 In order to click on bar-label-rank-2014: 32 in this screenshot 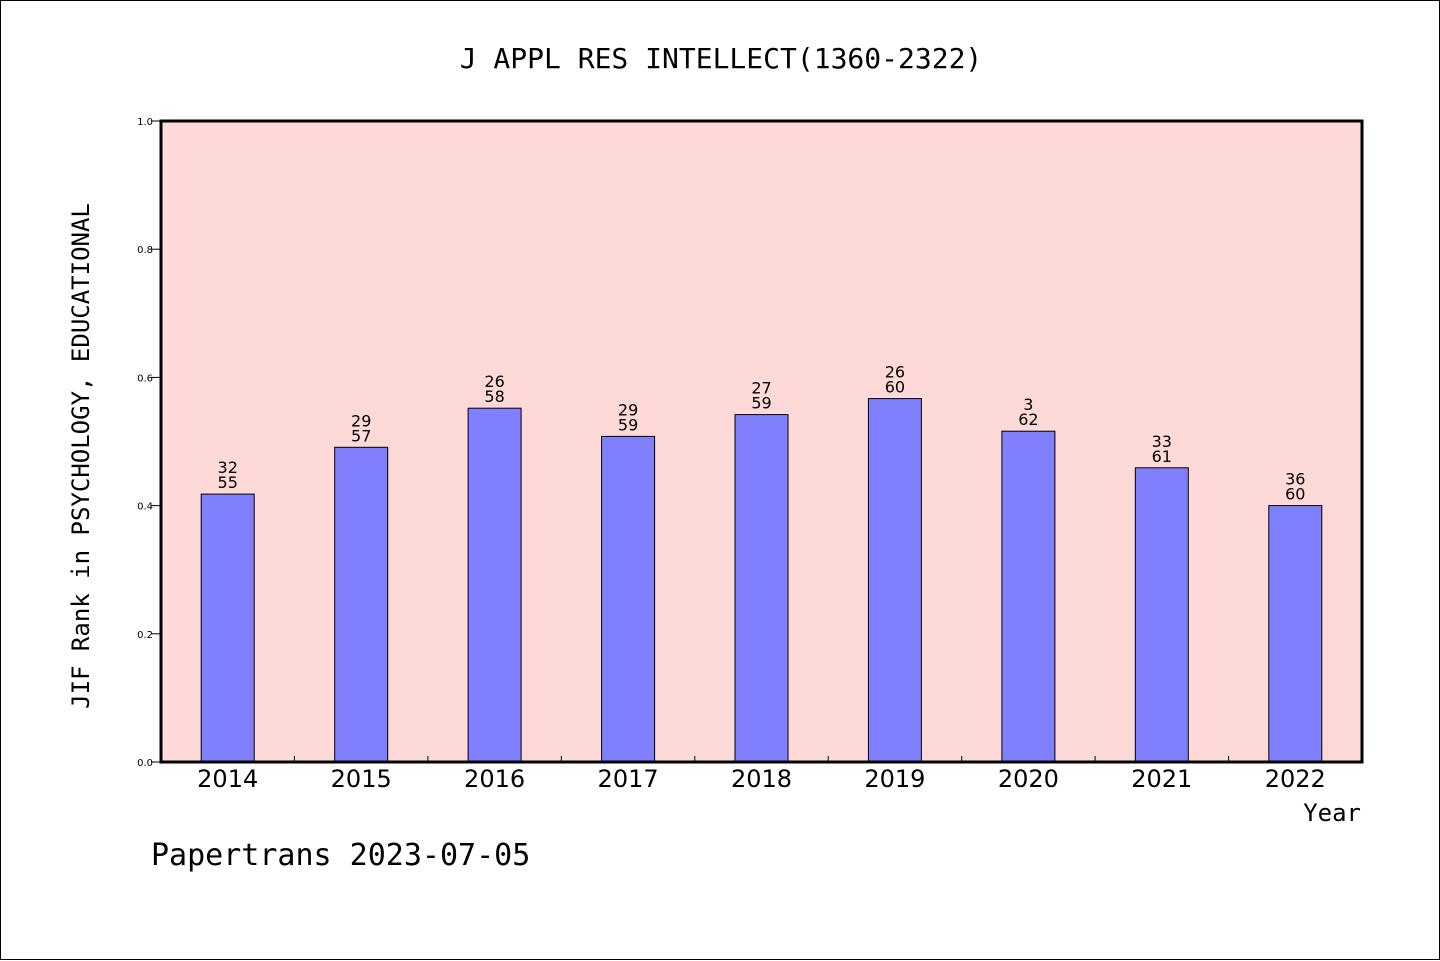, I will do `click(228, 467)`.